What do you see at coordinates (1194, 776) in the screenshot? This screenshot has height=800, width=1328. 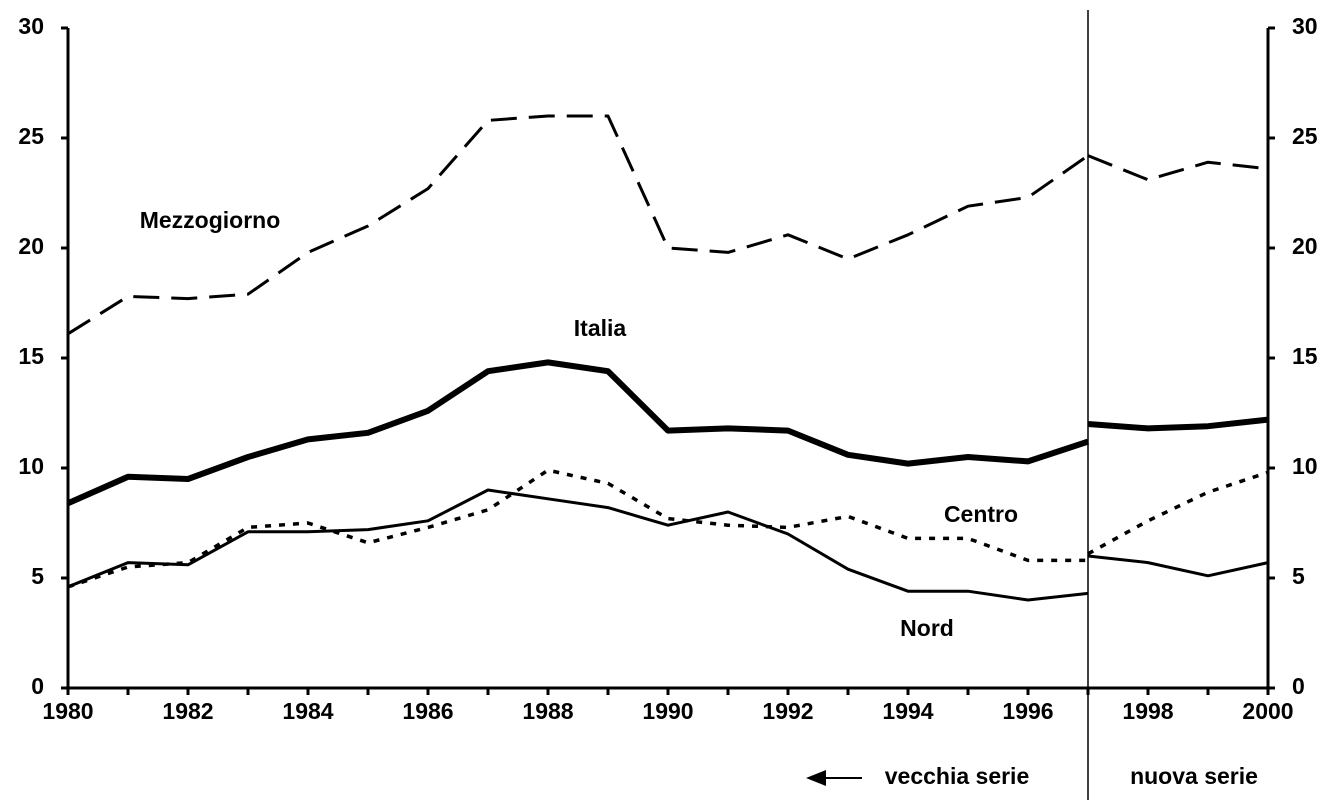 I see `annotation: nuova serie` at bounding box center [1194, 776].